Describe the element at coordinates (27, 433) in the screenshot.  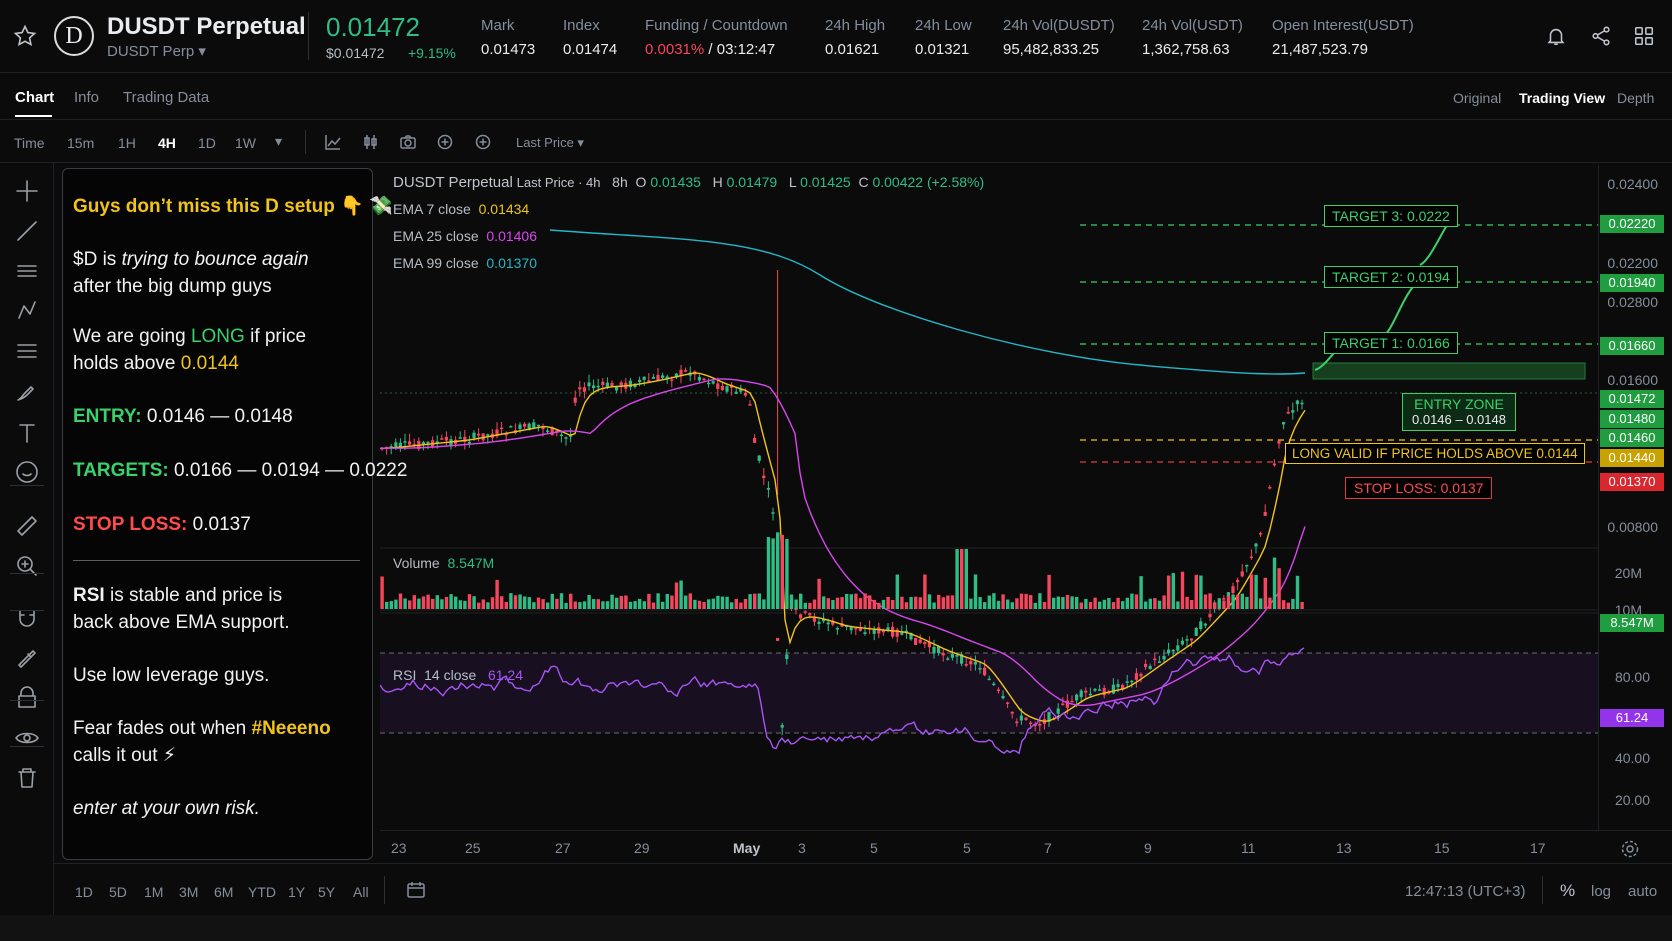
I see `text-tool-icon` at that location.